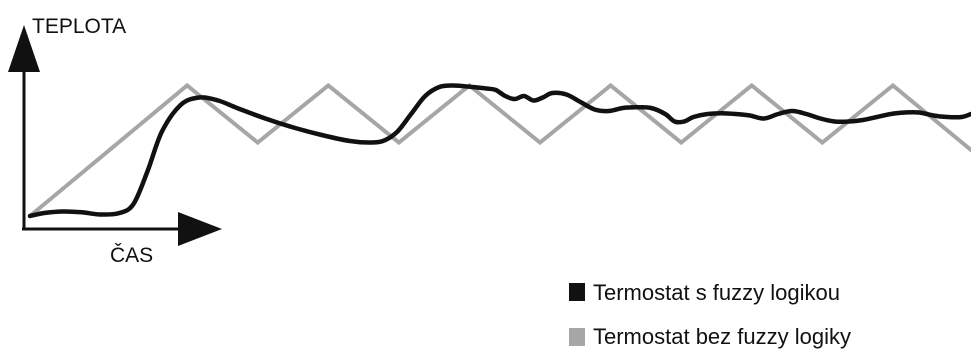 Image resolution: width=971 pixels, height=349 pixels. What do you see at coordinates (24, 48) in the screenshot?
I see `y-axis-arrow` at bounding box center [24, 48].